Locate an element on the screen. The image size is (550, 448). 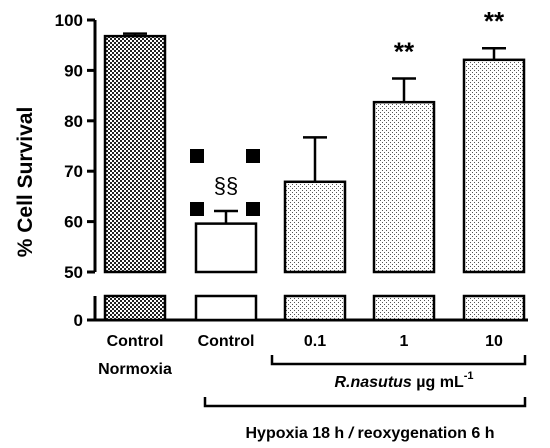
y-tick-label: 80 is located at coordinates (73, 121).